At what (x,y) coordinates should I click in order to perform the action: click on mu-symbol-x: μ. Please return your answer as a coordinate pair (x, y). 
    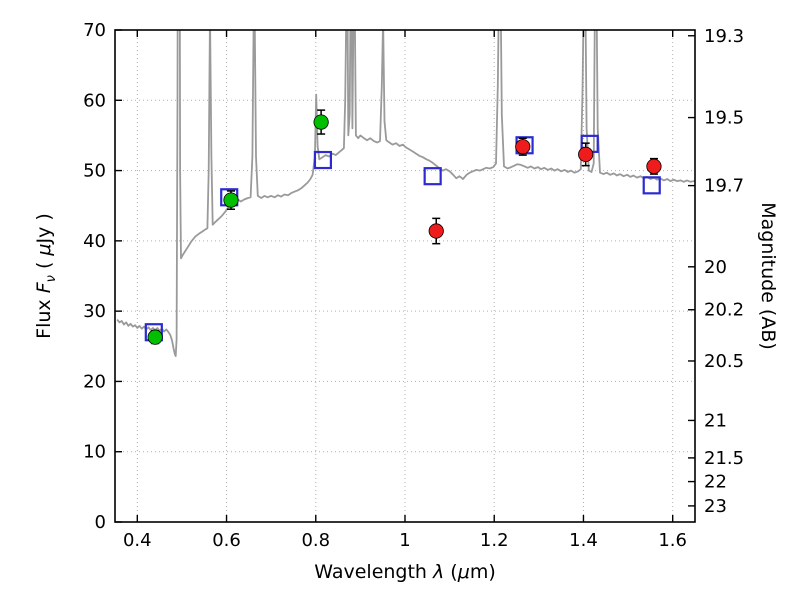
    Looking at the image, I should click on (463, 572).